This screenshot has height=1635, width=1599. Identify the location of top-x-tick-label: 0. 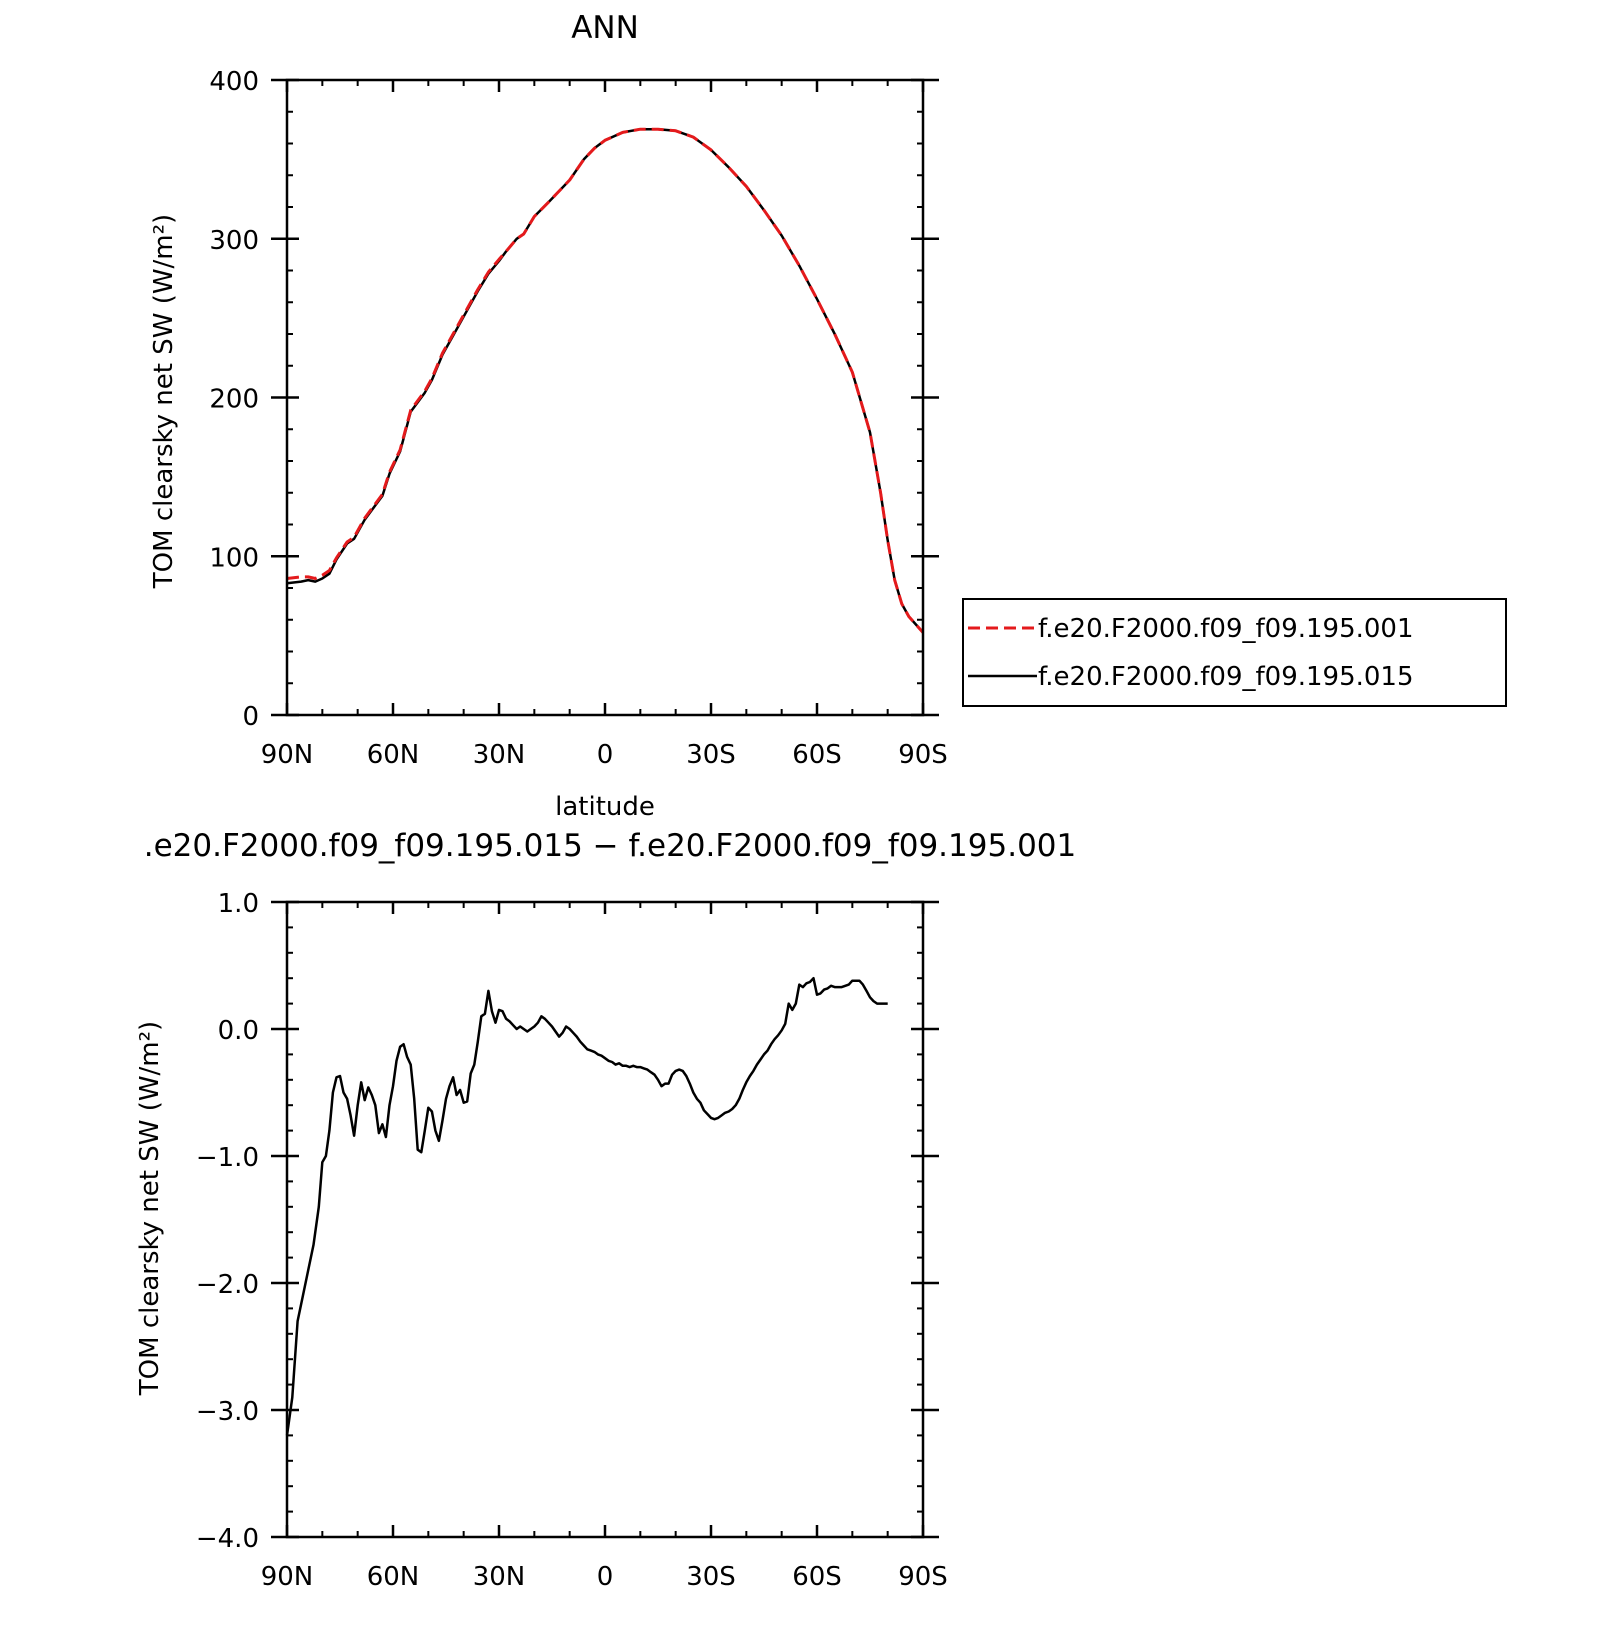
(605, 755).